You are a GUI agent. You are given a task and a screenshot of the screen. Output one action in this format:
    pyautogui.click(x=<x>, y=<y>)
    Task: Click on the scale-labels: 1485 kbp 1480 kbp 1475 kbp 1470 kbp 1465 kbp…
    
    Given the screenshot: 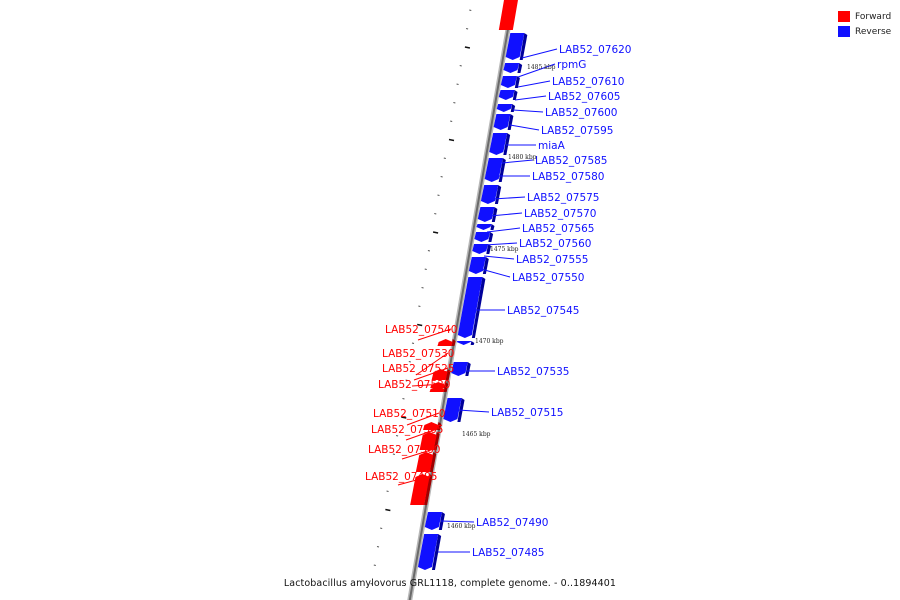 What is the action you would take?
    pyautogui.click(x=501, y=297)
    